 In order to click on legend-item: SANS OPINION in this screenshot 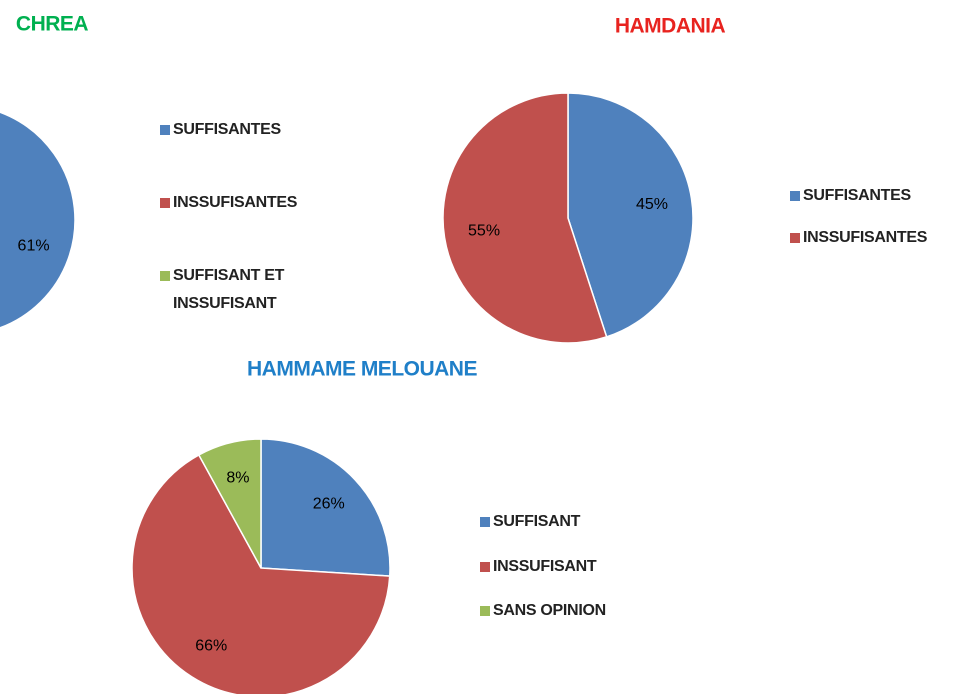, I will do `click(549, 610)`.